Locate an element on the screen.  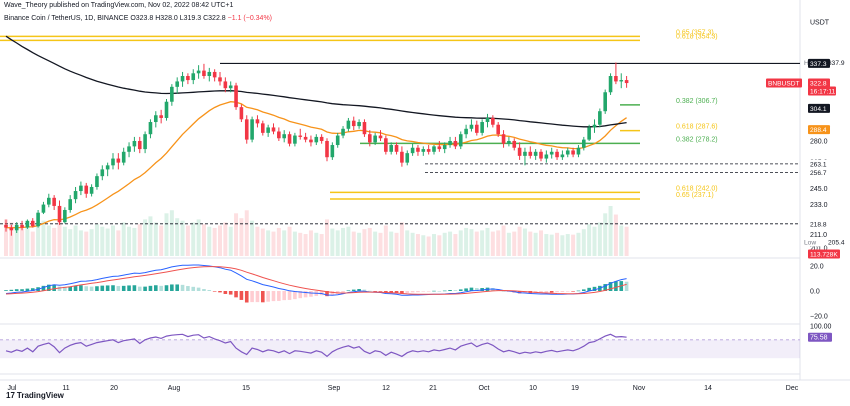
fib-label: 0.618 (242.0) is located at coordinates (697, 188).